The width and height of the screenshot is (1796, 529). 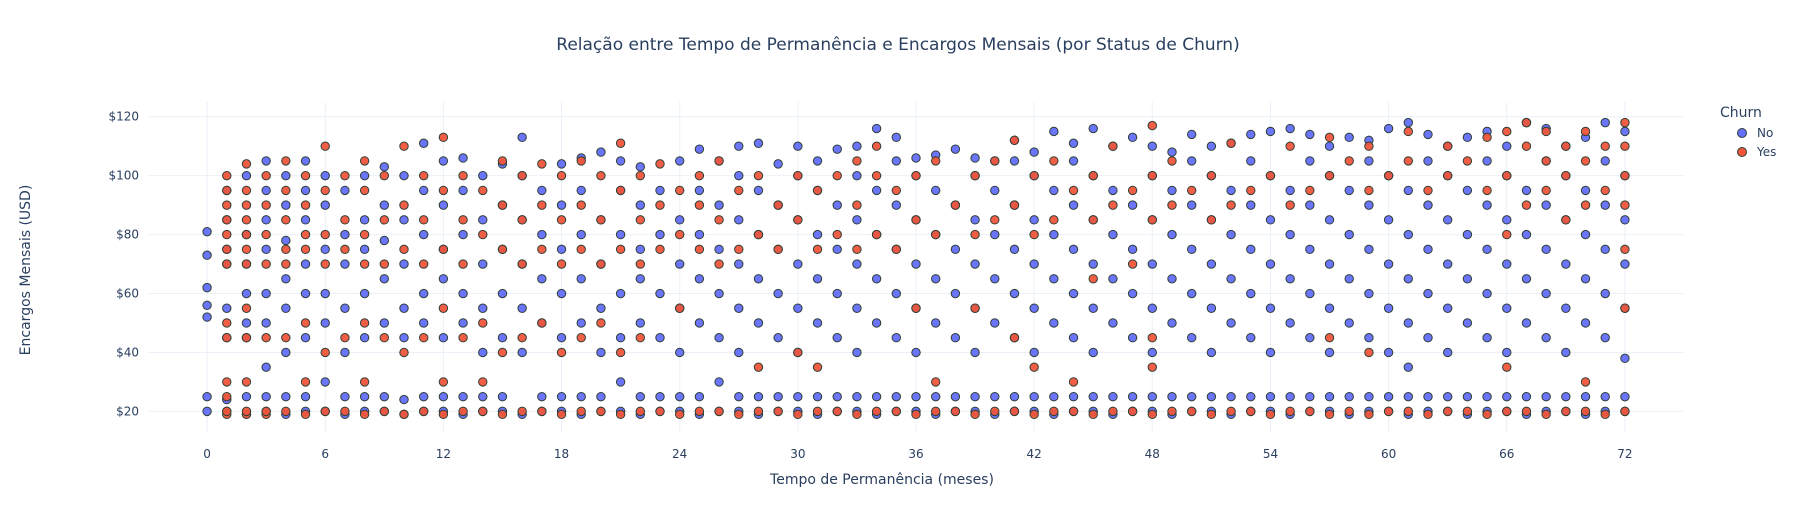 What do you see at coordinates (127, 352) in the screenshot?
I see `y-tick-label: $40` at bounding box center [127, 352].